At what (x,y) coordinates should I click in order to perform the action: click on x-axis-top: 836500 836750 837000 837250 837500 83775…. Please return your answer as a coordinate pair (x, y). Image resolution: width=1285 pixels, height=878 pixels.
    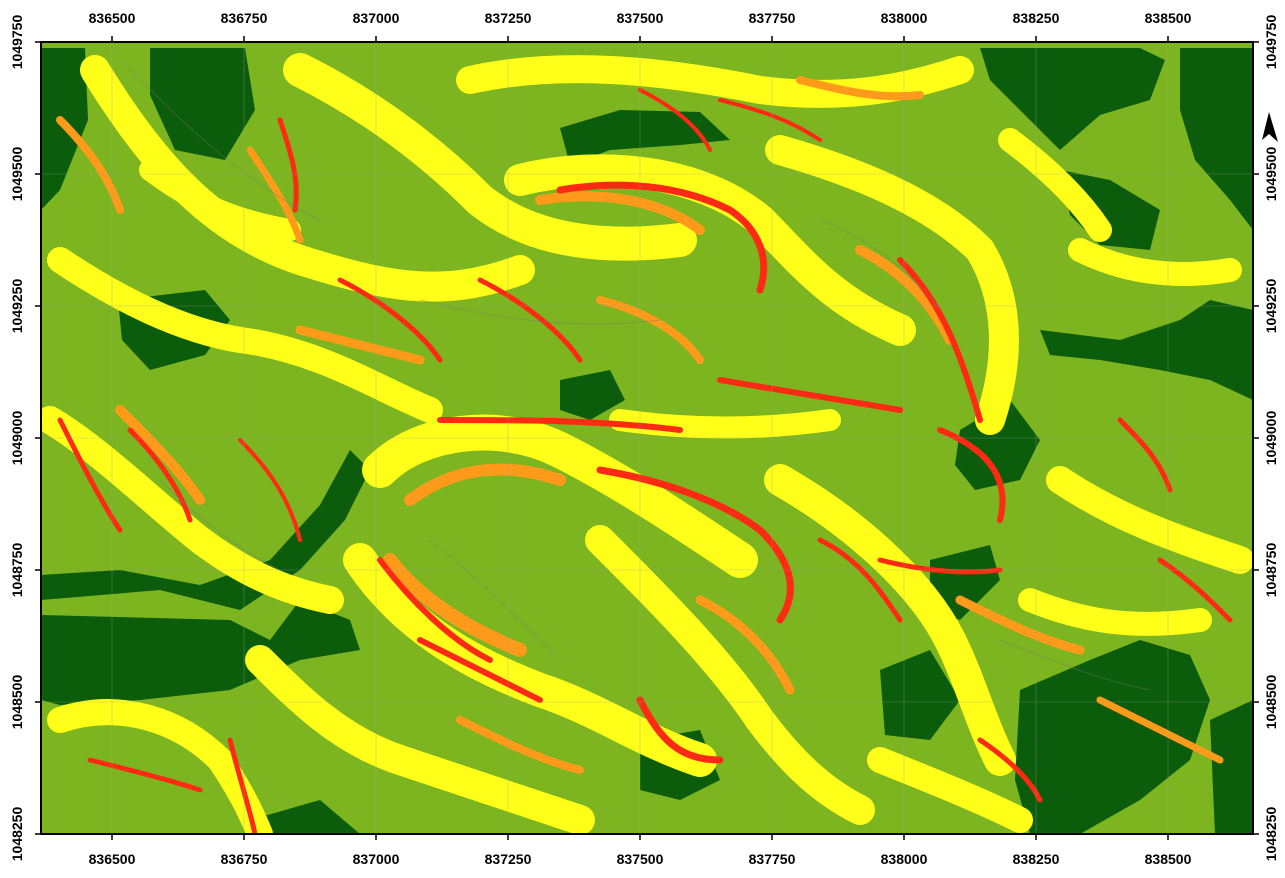
    Looking at the image, I should click on (640, 26).